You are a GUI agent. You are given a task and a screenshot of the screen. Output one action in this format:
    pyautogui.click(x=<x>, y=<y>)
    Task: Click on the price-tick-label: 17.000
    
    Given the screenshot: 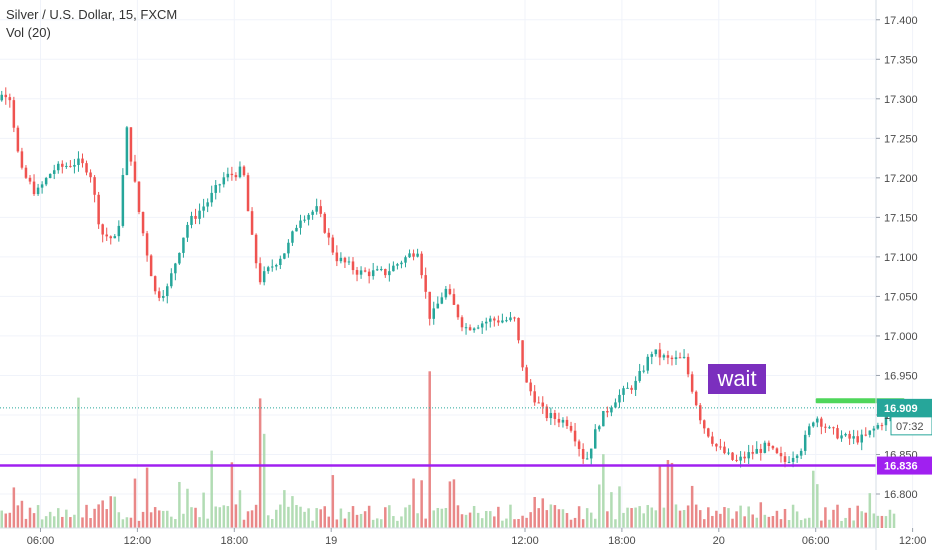 What is the action you would take?
    pyautogui.click(x=901, y=337)
    